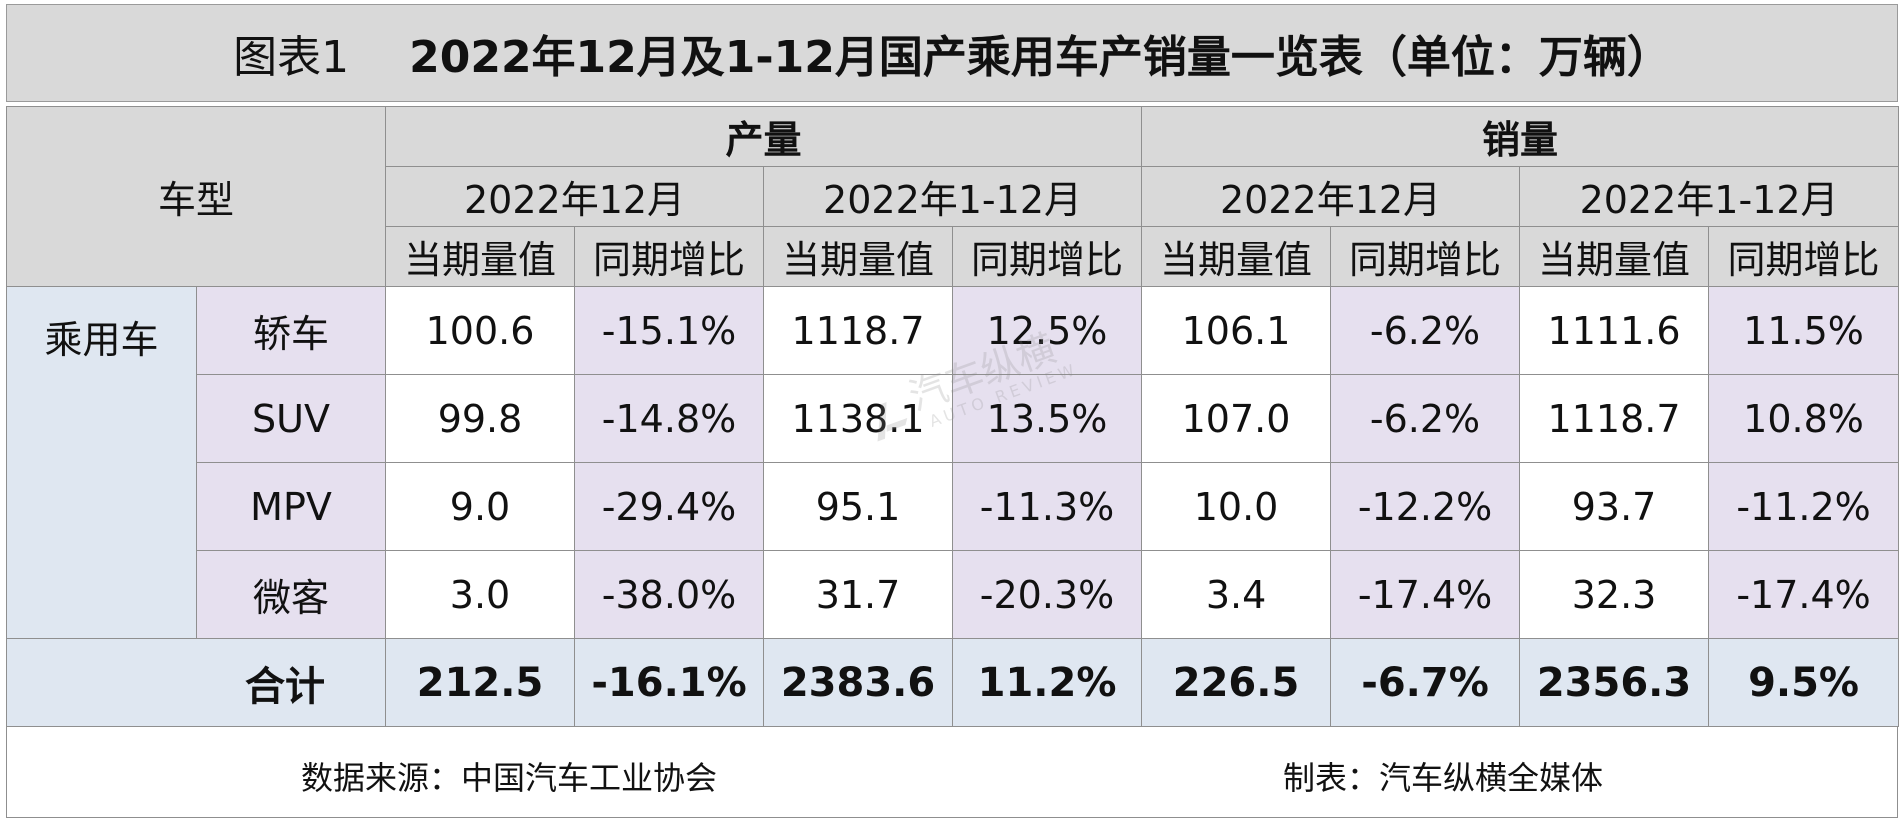  What do you see at coordinates (858, 418) in the screenshot?
I see `cell-value: 1138.1` at bounding box center [858, 418].